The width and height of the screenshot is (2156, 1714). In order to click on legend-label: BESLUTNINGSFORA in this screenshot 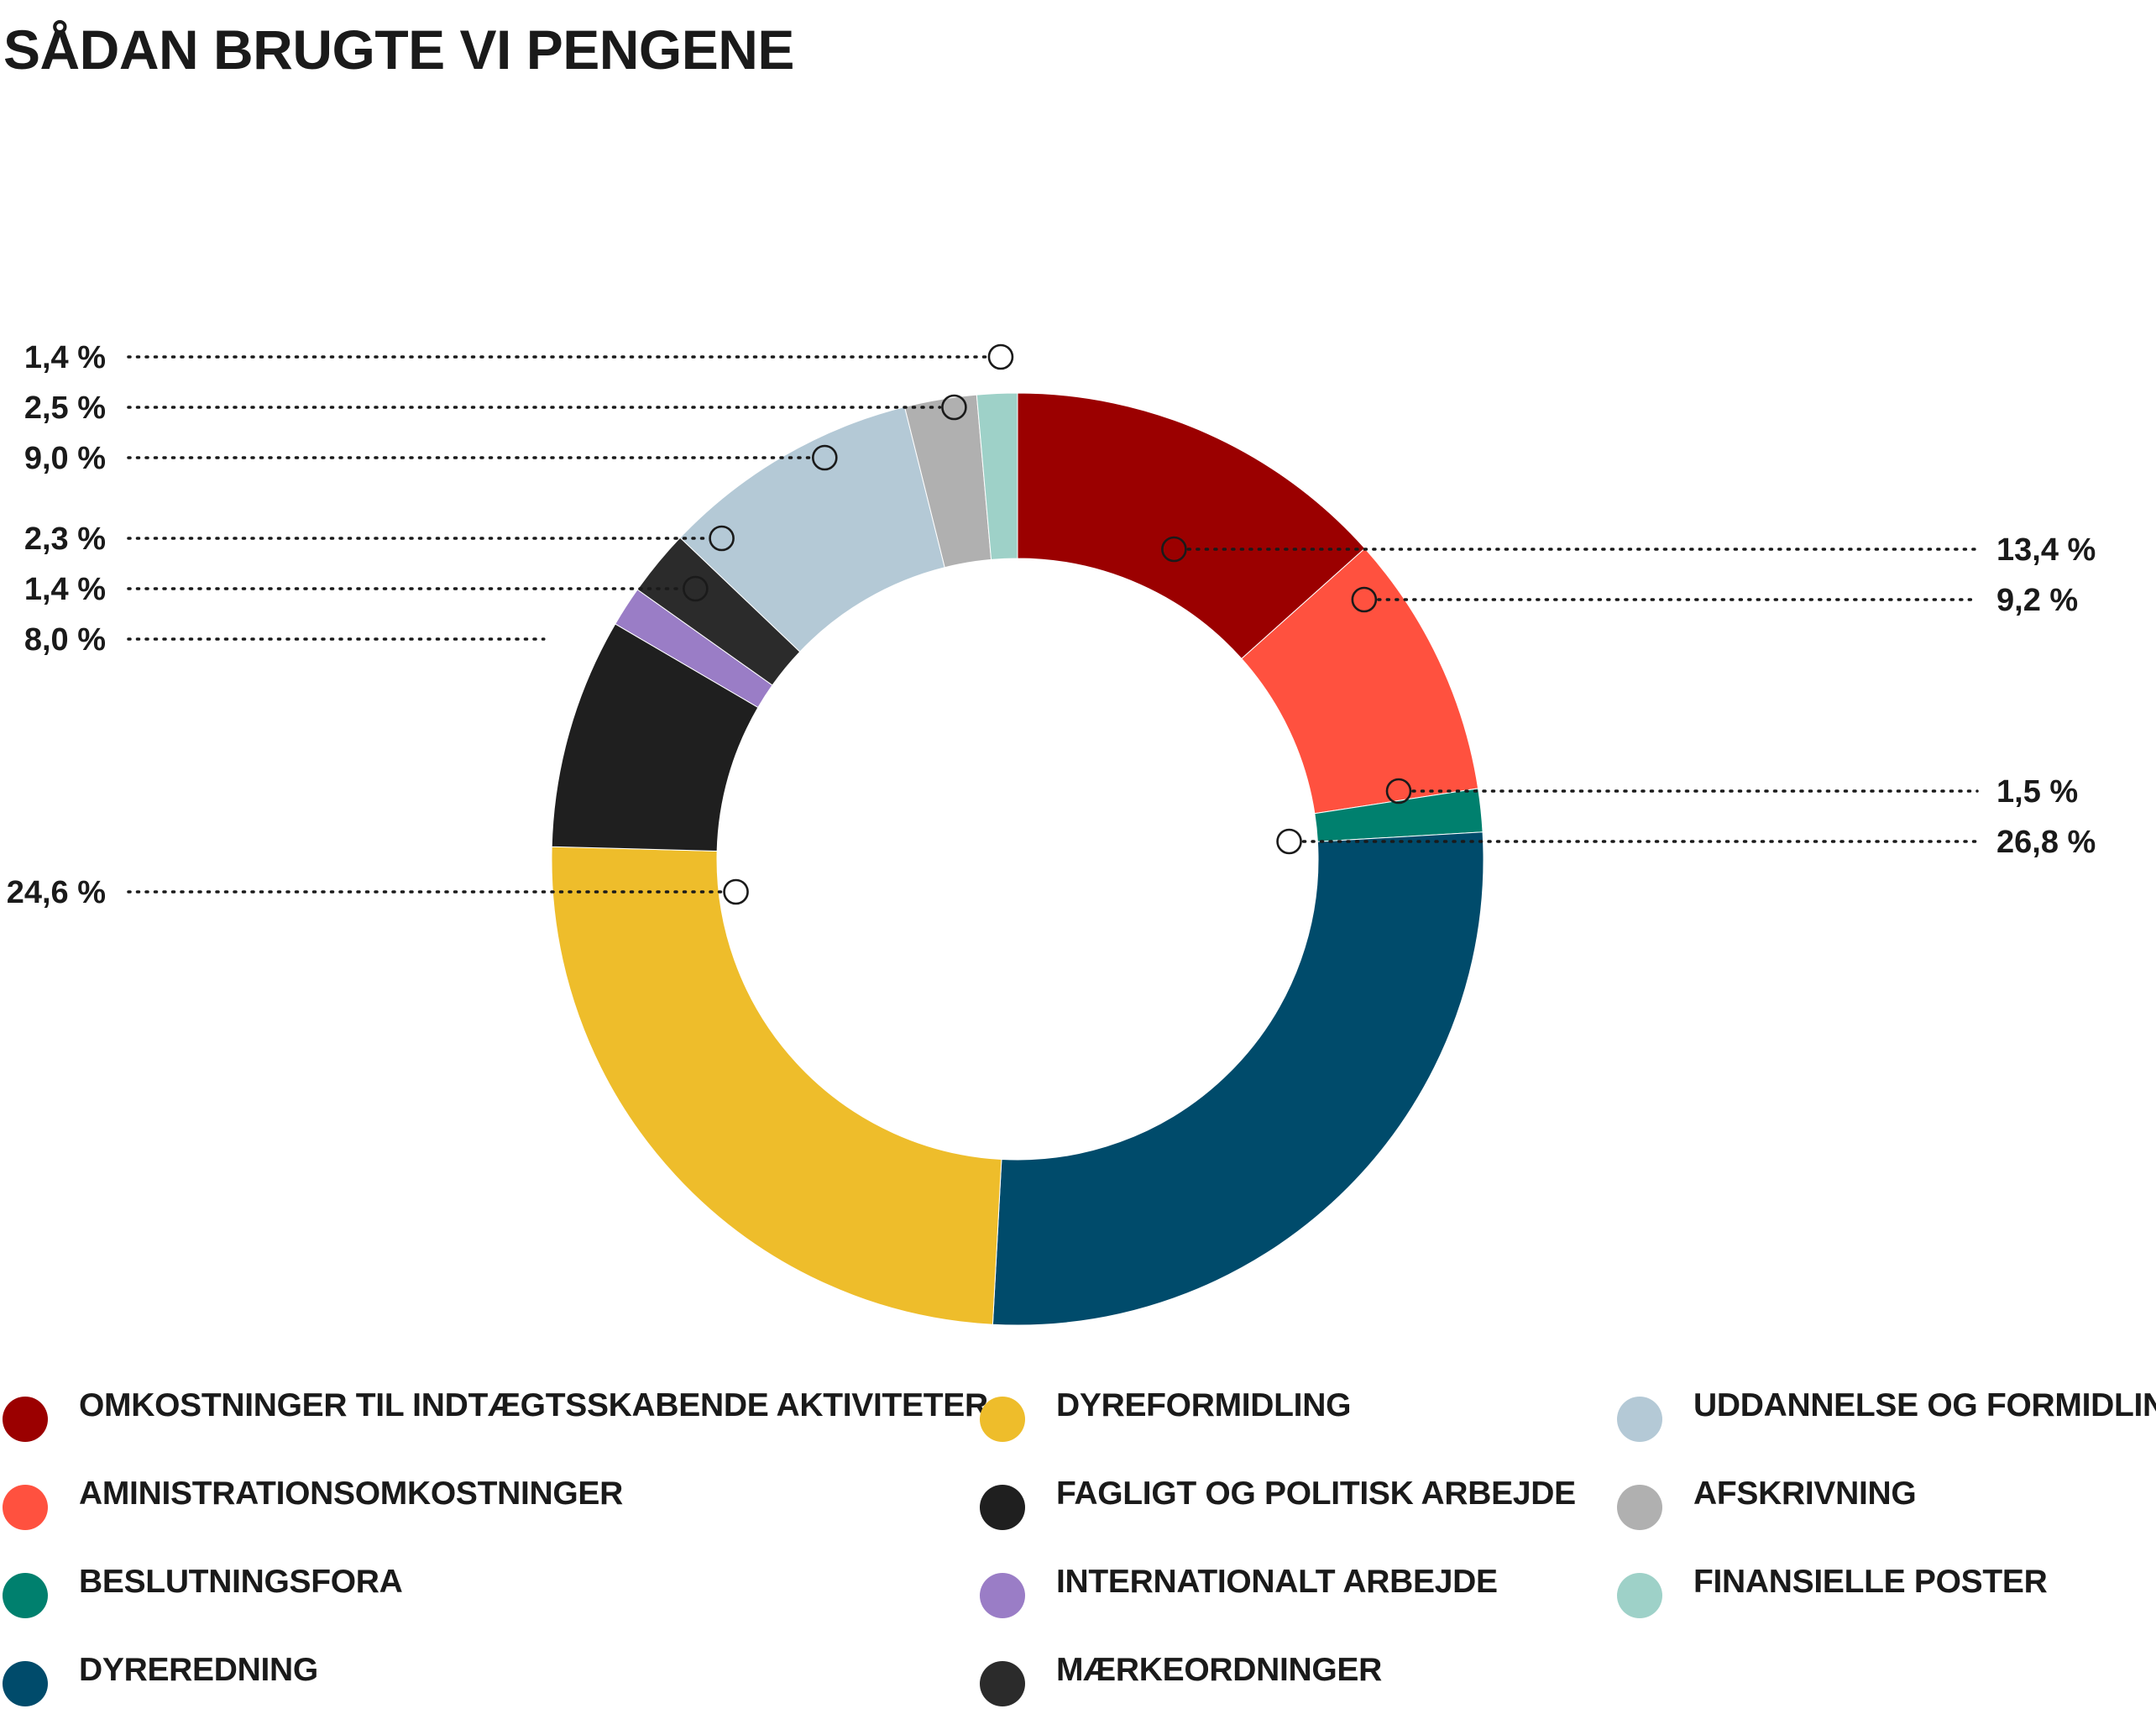, I will do `click(241, 1582)`.